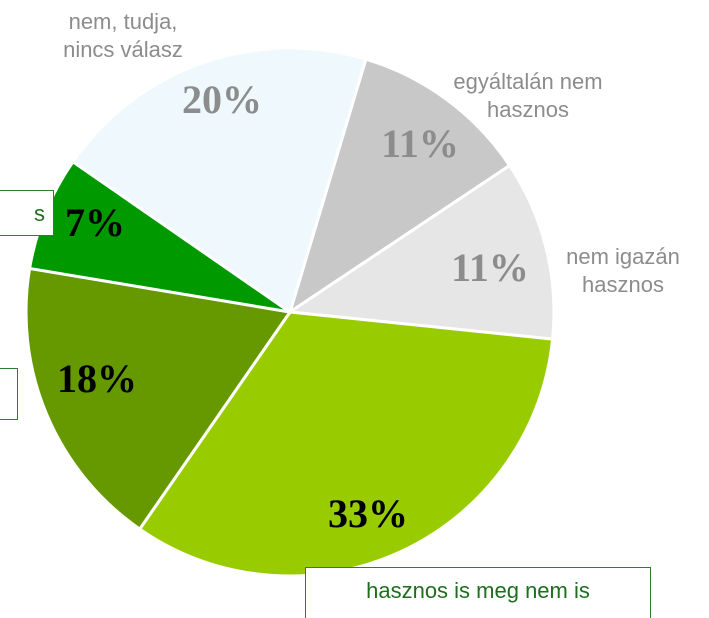 The height and width of the screenshot is (618, 709). Describe the element at coordinates (123, 35) in the screenshot. I see `category-label: nem, tudja, nincs válasz` at that location.